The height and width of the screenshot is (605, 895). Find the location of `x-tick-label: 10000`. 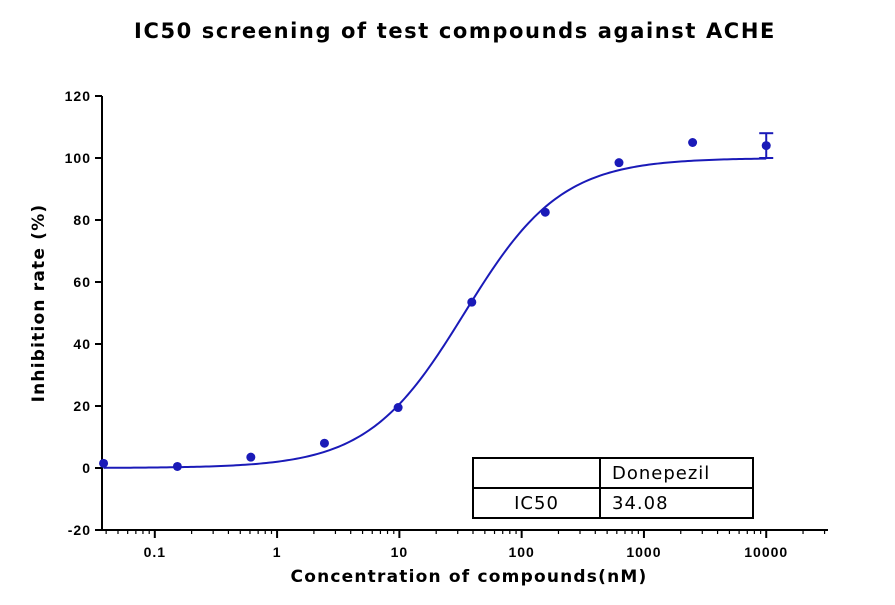

x-tick-label: 10000 is located at coordinates (766, 552).